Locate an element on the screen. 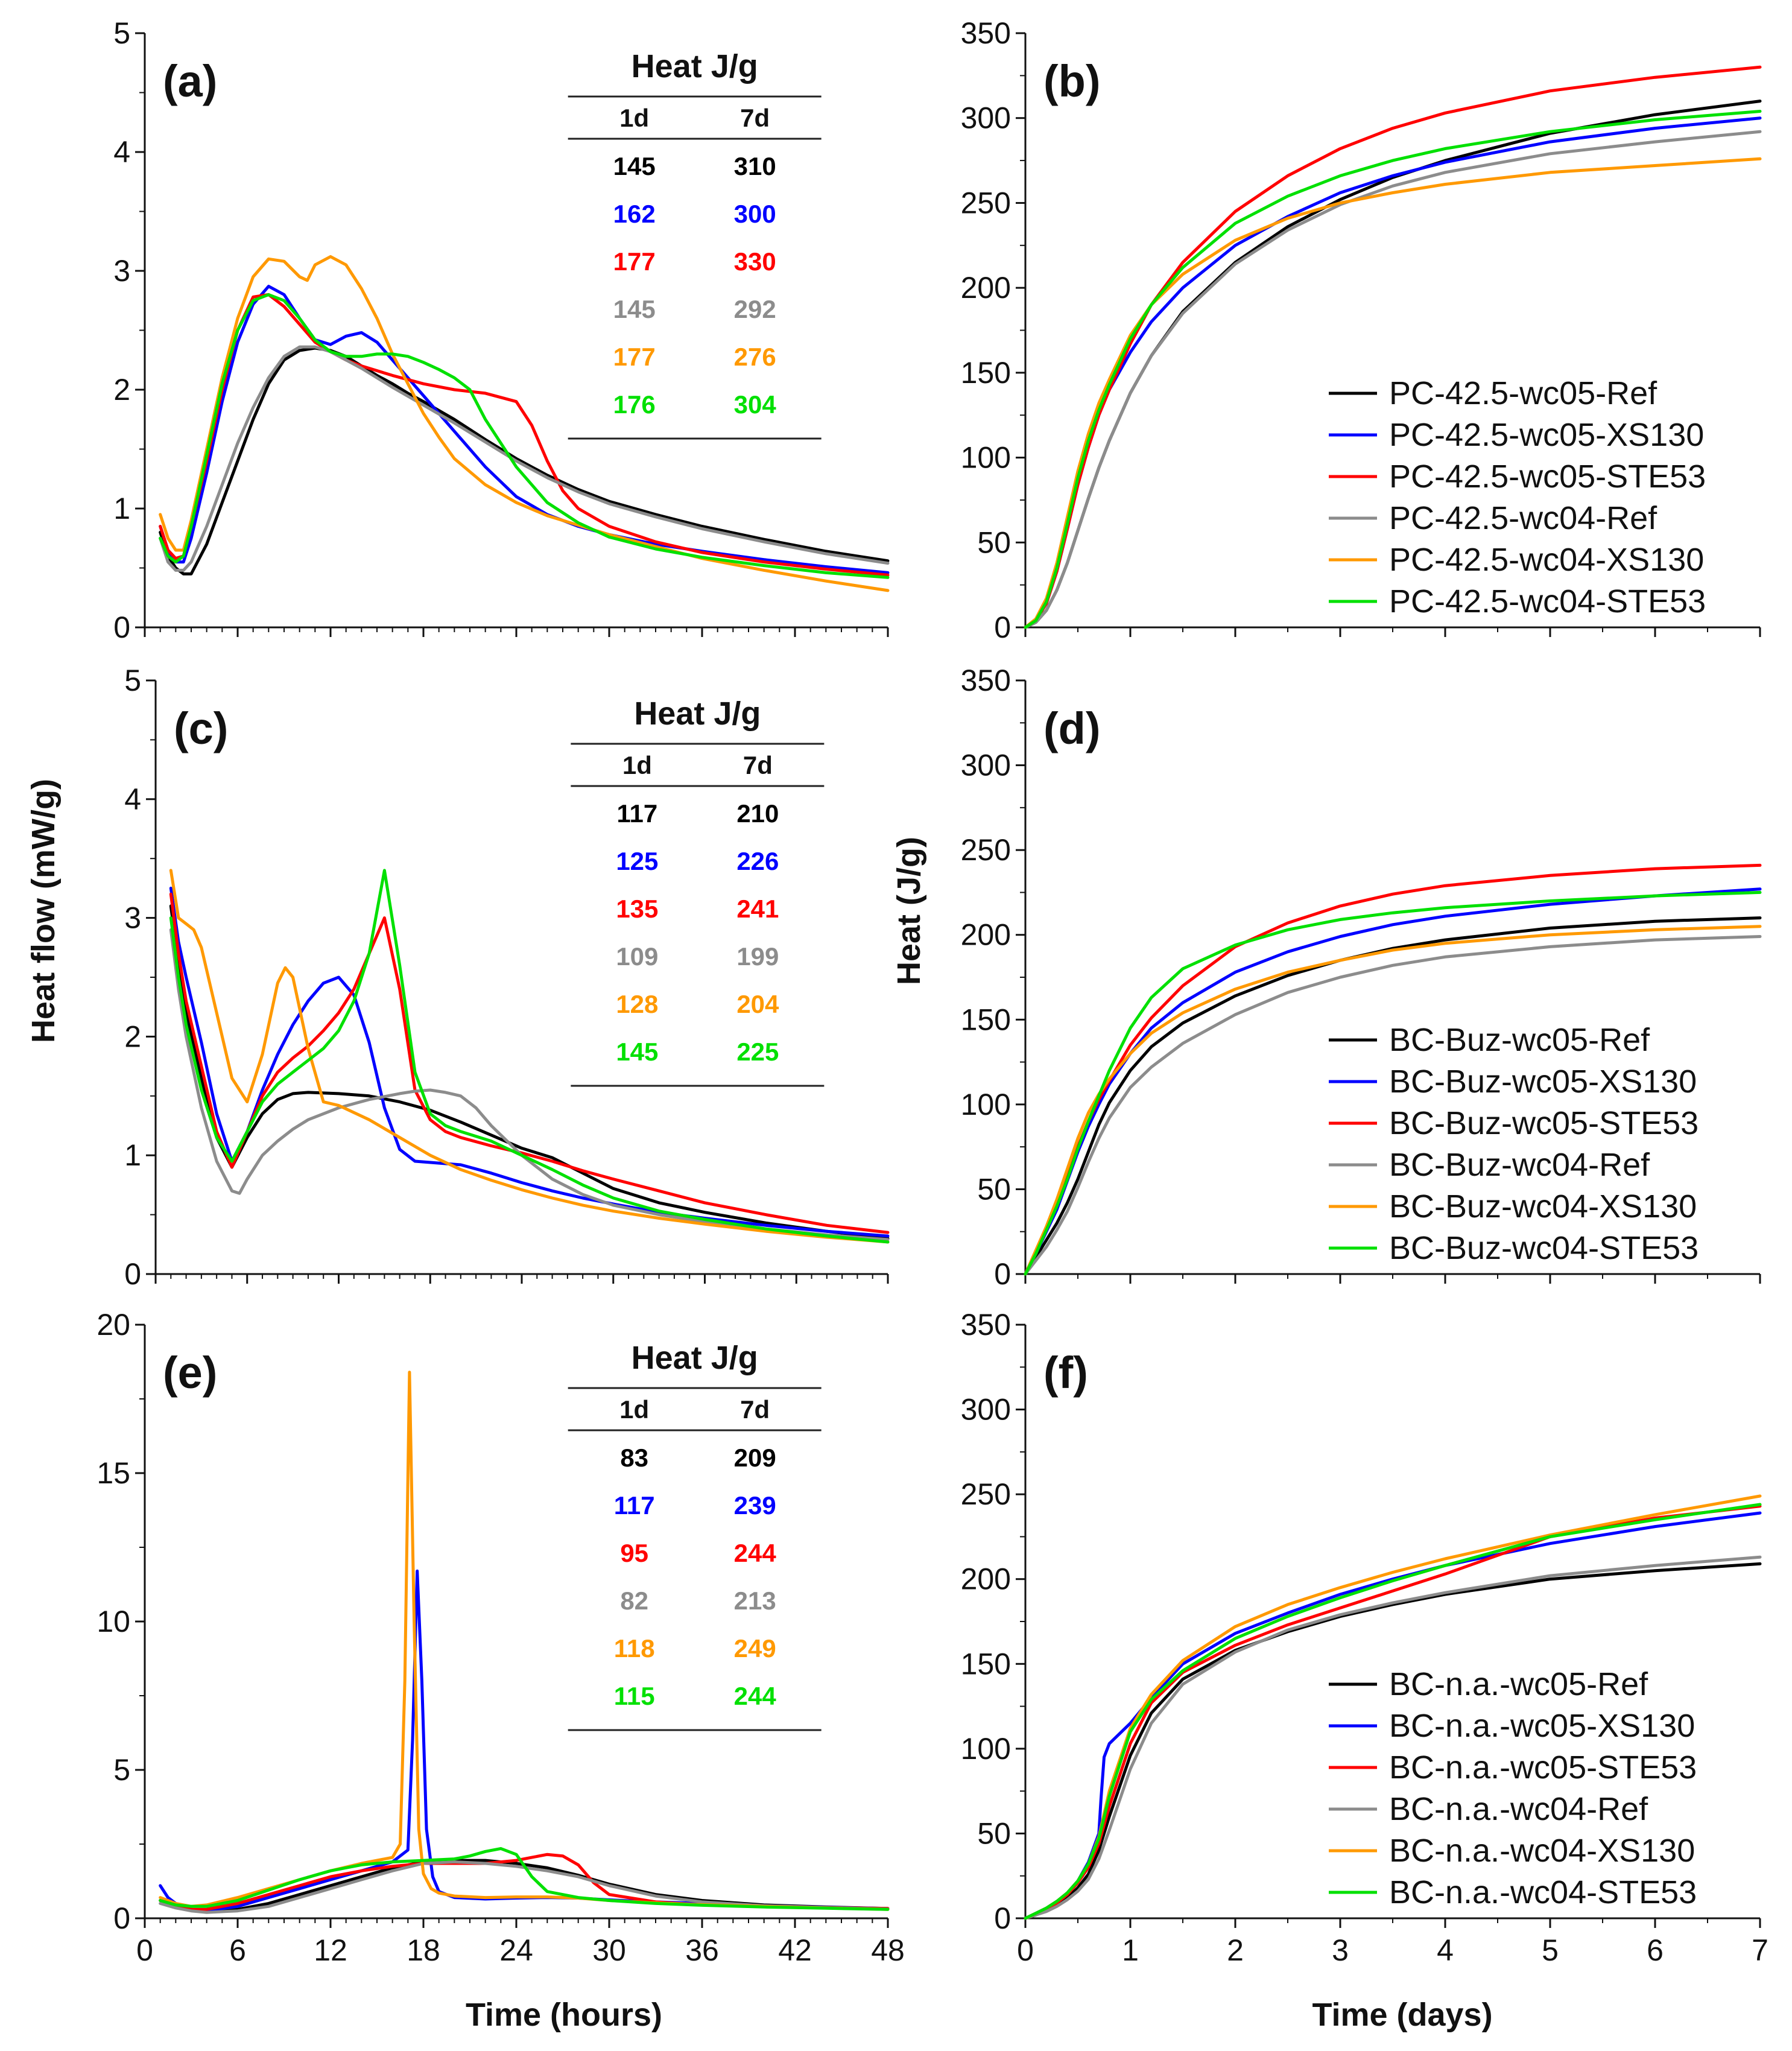 The image size is (1792, 2051). legend-label: PC-42.5-wc05-Ref is located at coordinates (1523, 393).